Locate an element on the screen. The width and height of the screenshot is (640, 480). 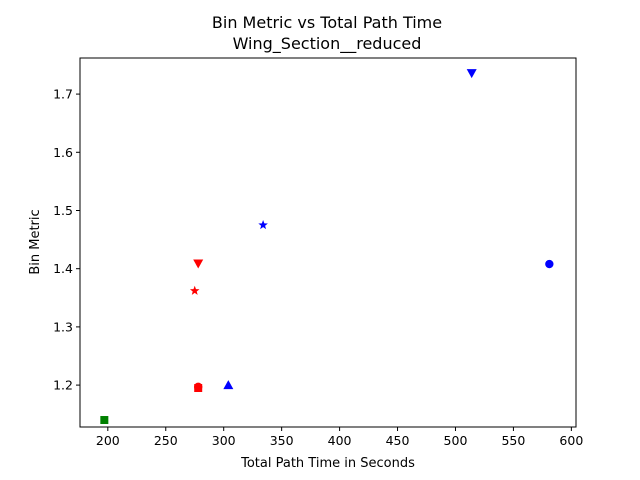
y-tick-label: 1.7 is located at coordinates (63, 94).